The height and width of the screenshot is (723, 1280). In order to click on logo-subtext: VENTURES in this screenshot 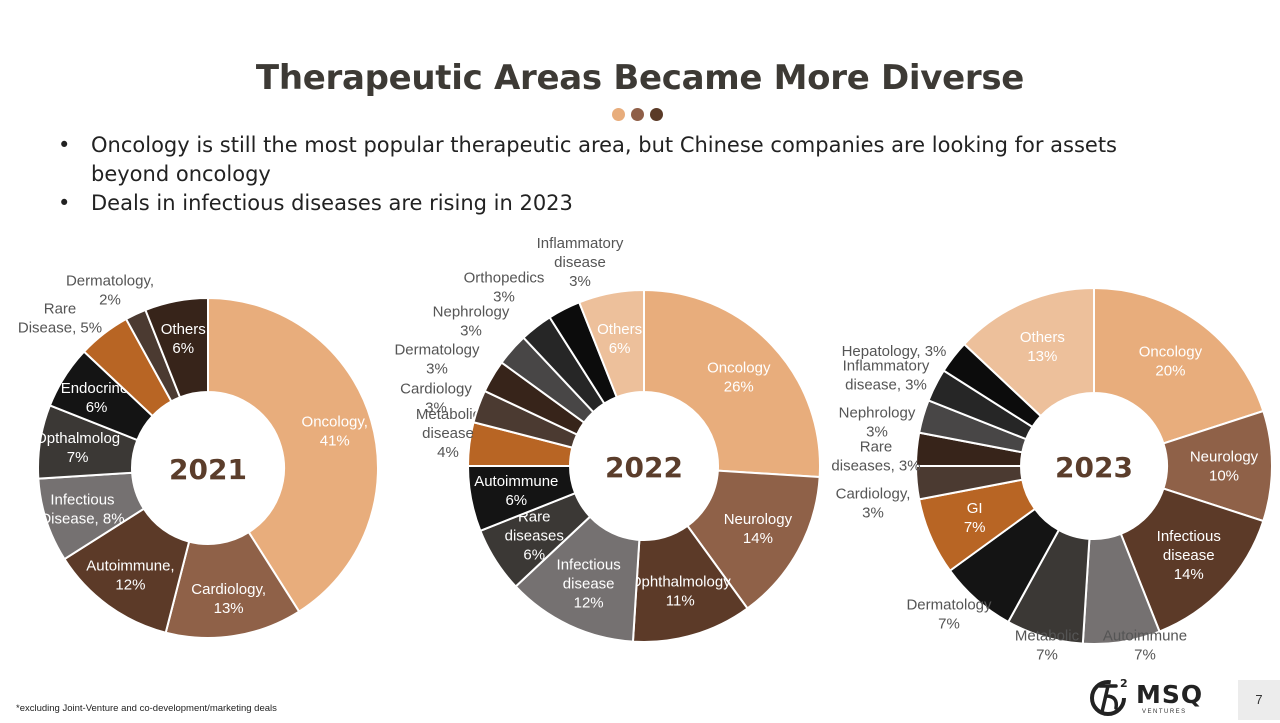, I will do `click(1164, 712)`.